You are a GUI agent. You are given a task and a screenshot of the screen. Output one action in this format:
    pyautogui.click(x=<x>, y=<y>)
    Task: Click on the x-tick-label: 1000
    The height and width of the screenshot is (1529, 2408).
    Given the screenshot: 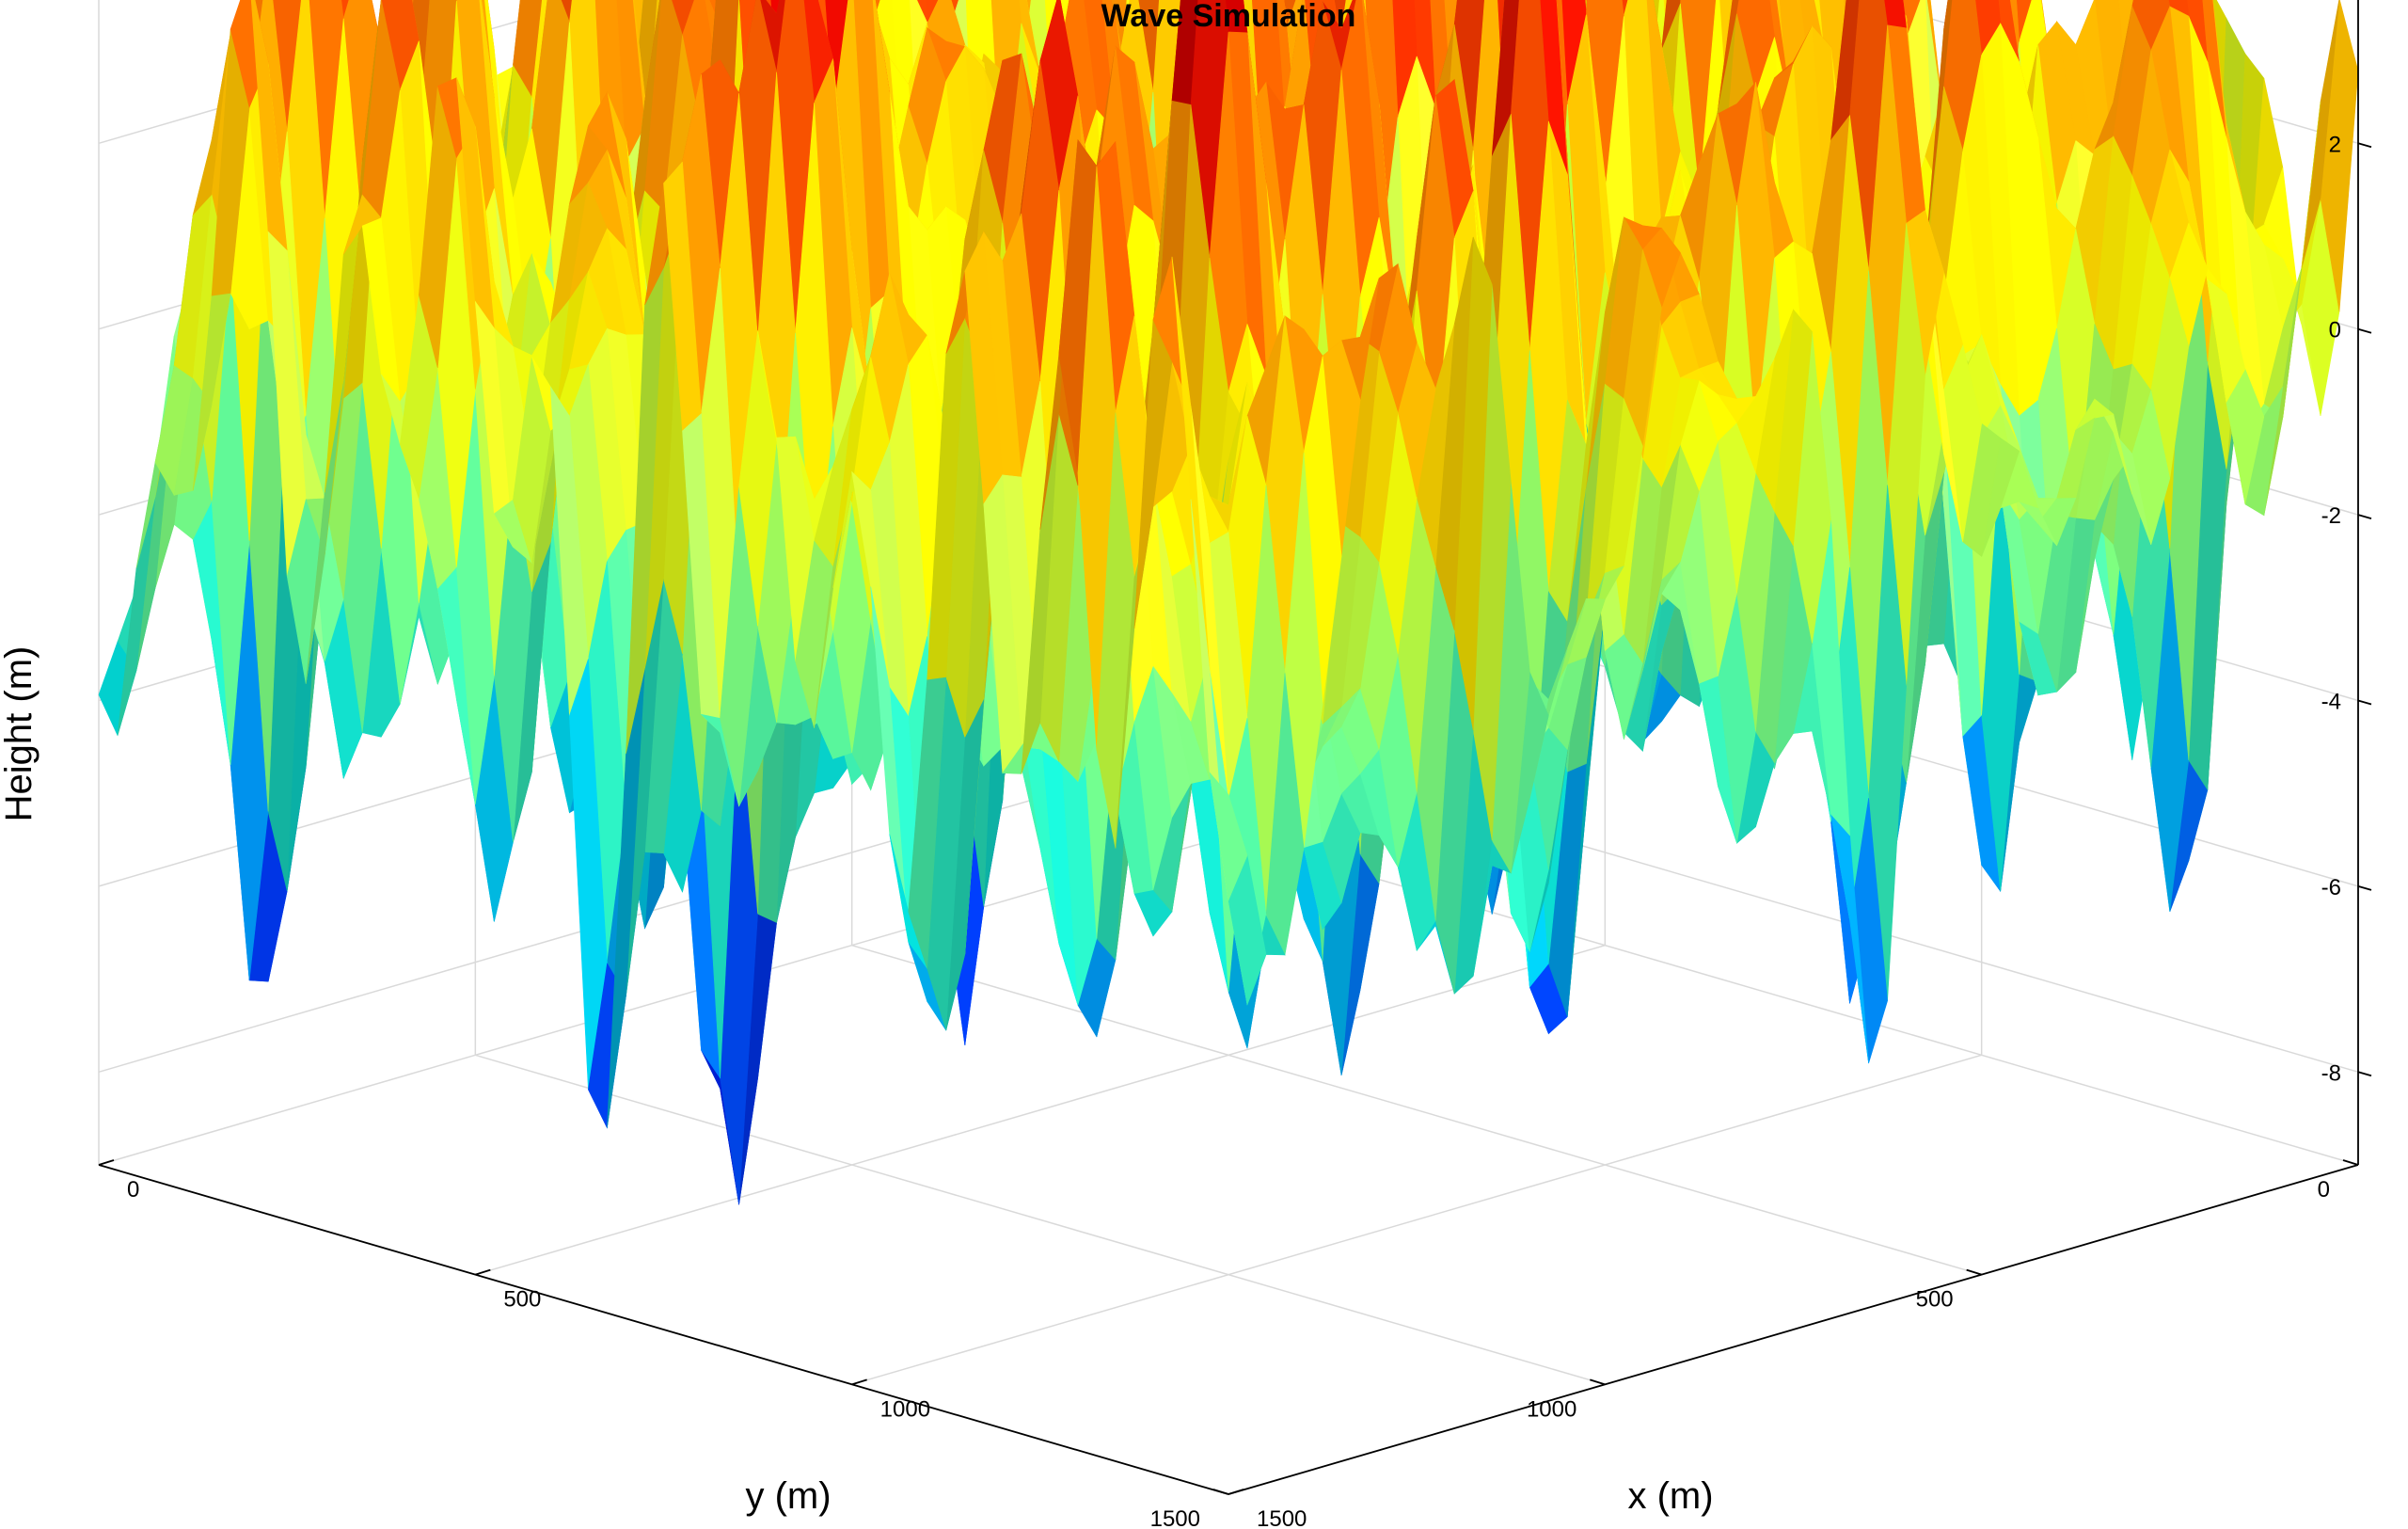 What is the action you would take?
    pyautogui.click(x=905, y=1409)
    